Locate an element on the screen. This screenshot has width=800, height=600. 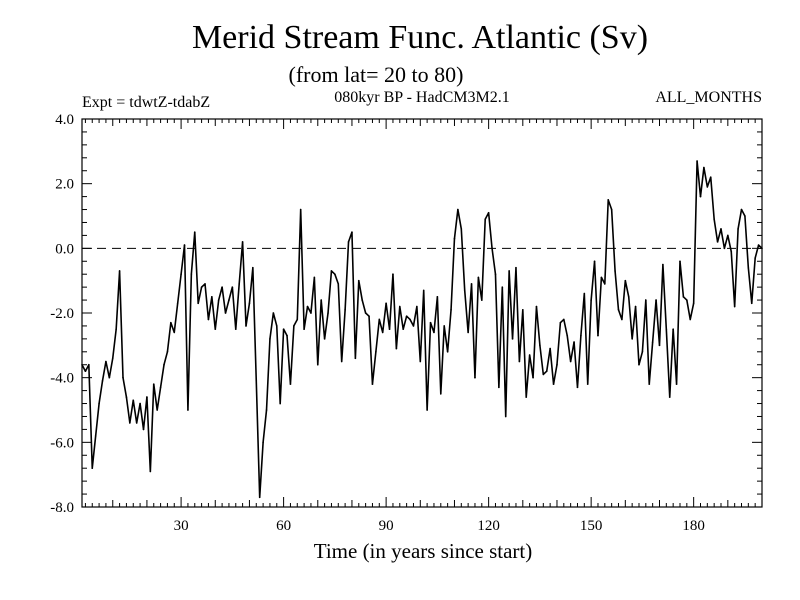
y-tick-label: 2.0 is located at coordinates (64, 185).